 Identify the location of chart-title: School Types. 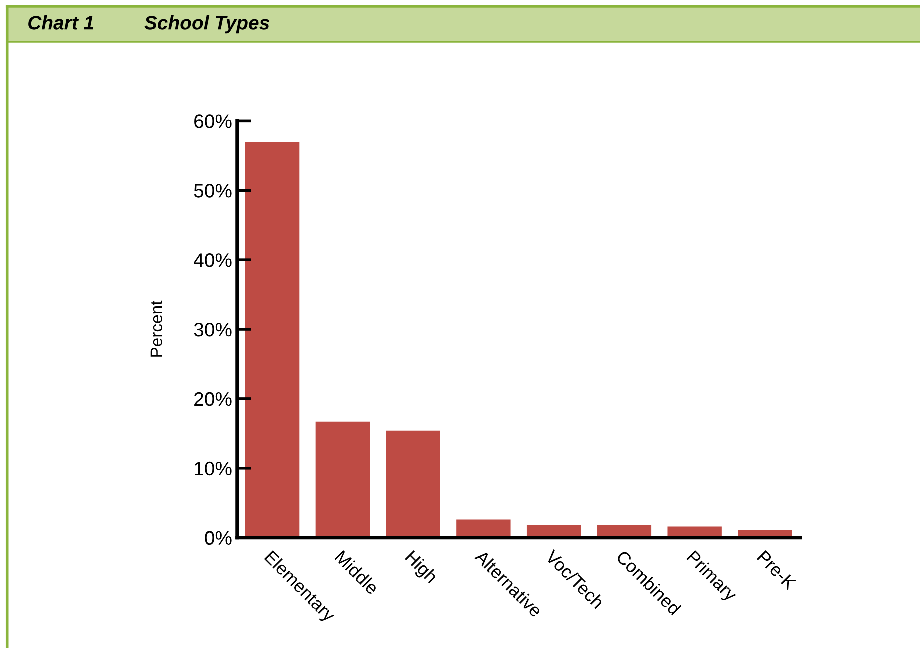
(207, 25).